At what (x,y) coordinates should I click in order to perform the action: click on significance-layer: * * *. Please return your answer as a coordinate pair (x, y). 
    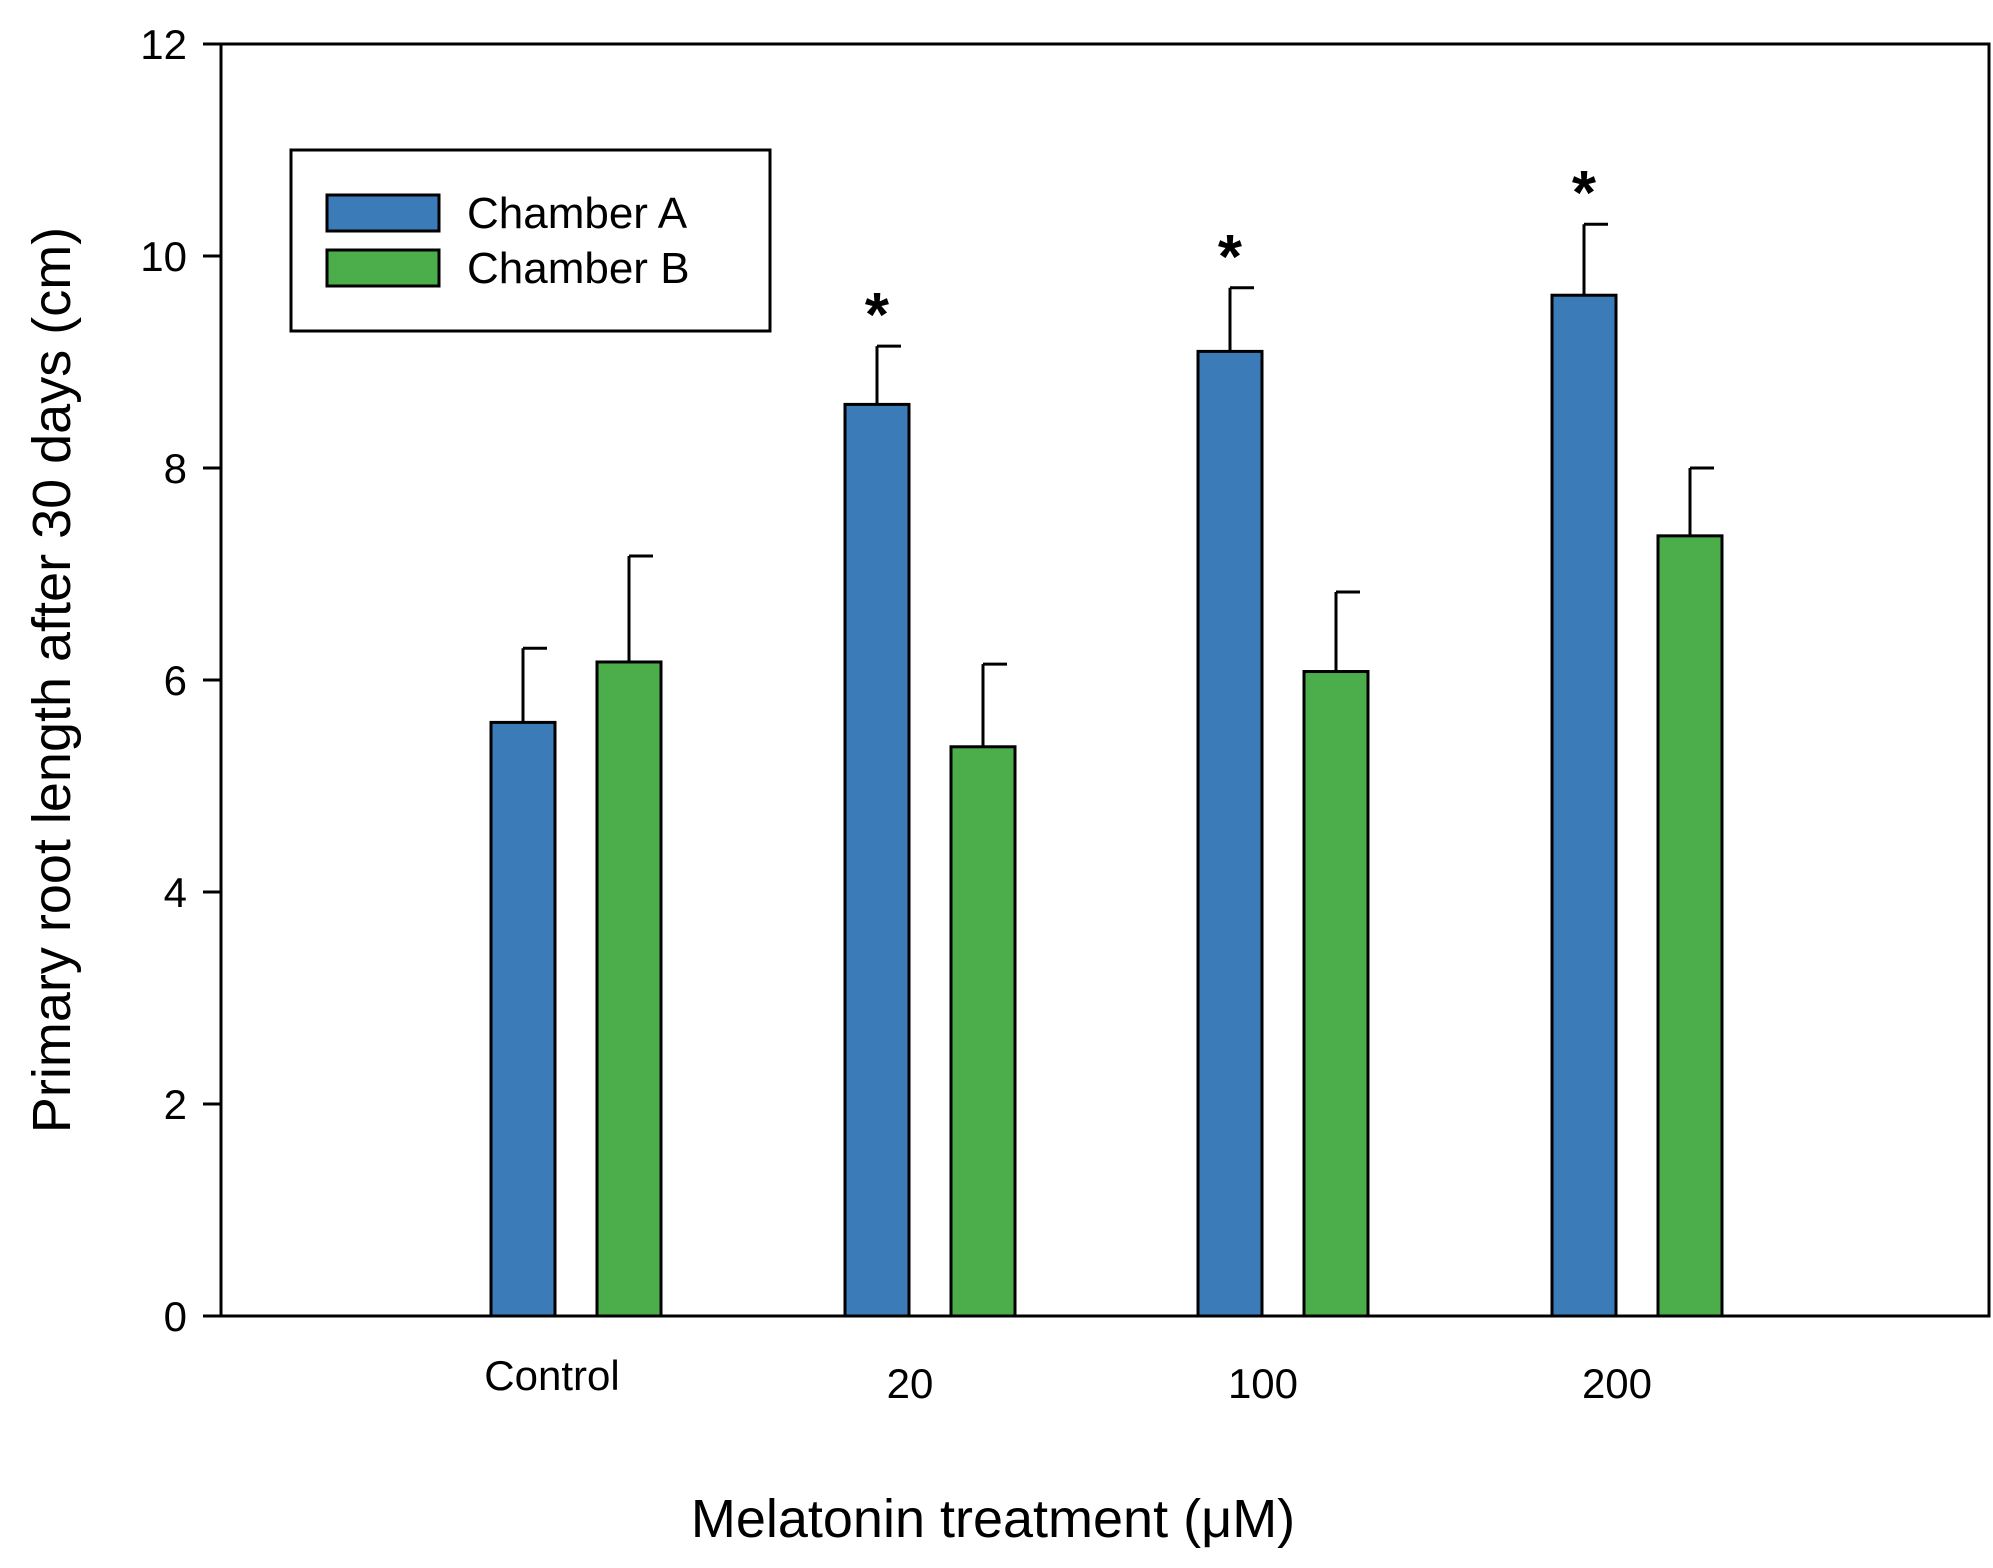
    Looking at the image, I should click on (1231, 254).